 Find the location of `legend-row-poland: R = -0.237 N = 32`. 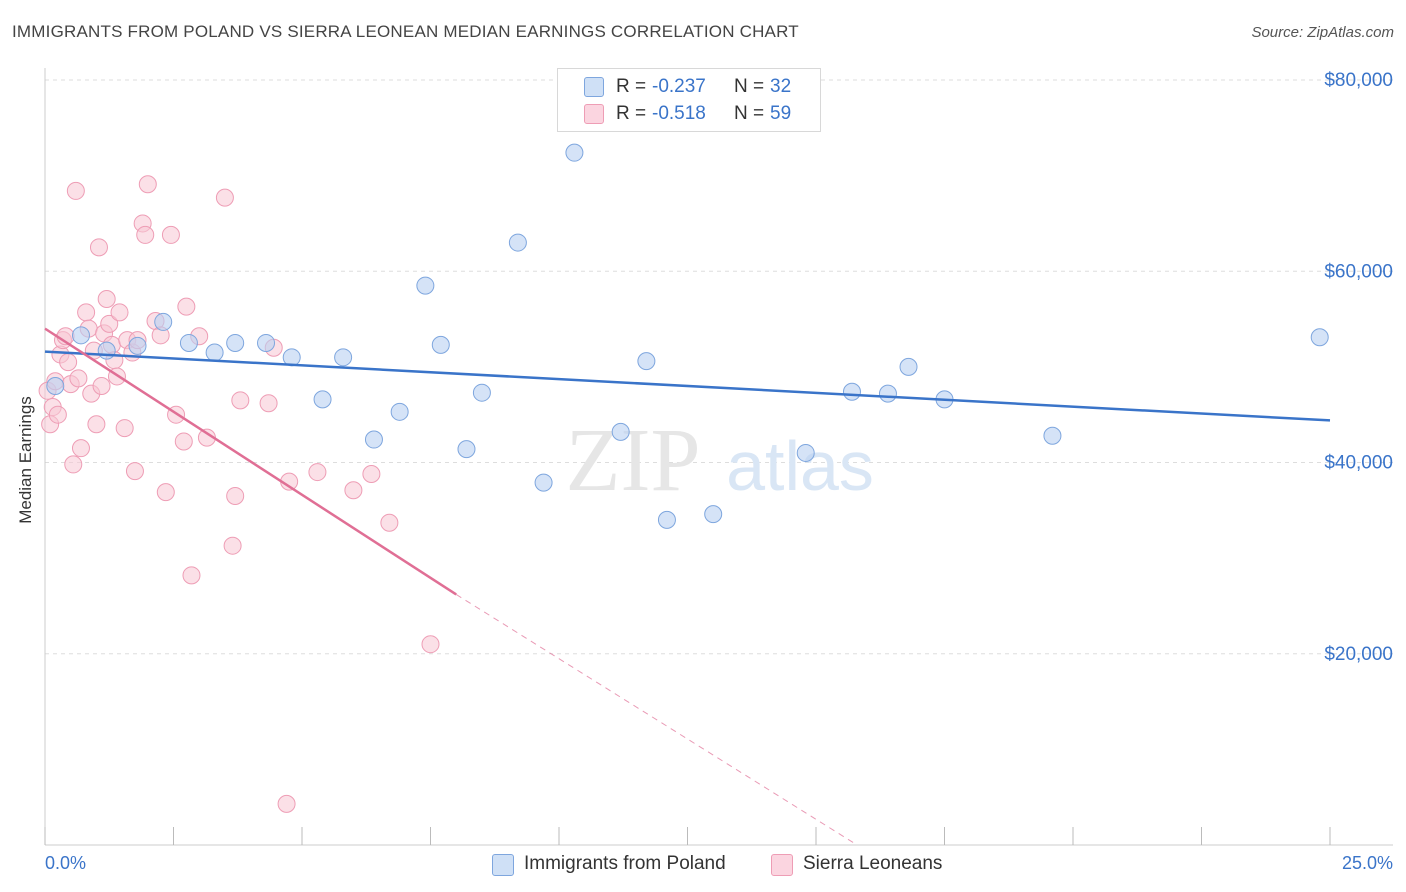

legend-row-poland: R = -0.237 N = 32 is located at coordinates (689, 87).